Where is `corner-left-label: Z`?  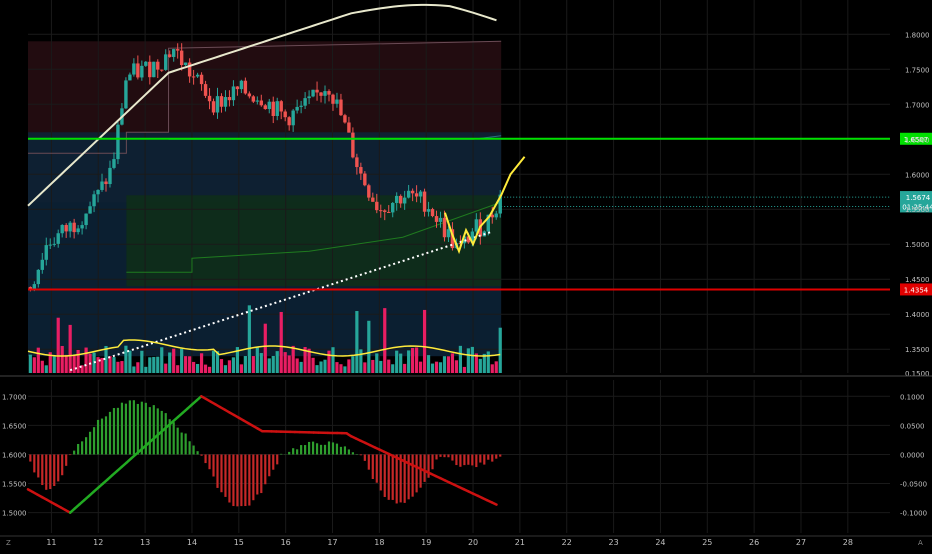 corner-left-label: Z is located at coordinates (8, 543).